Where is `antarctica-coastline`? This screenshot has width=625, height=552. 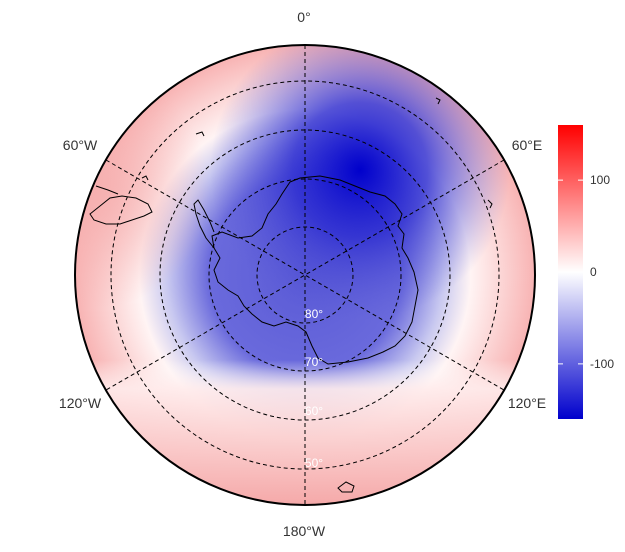
antarctica-coastline is located at coordinates (315, 270).